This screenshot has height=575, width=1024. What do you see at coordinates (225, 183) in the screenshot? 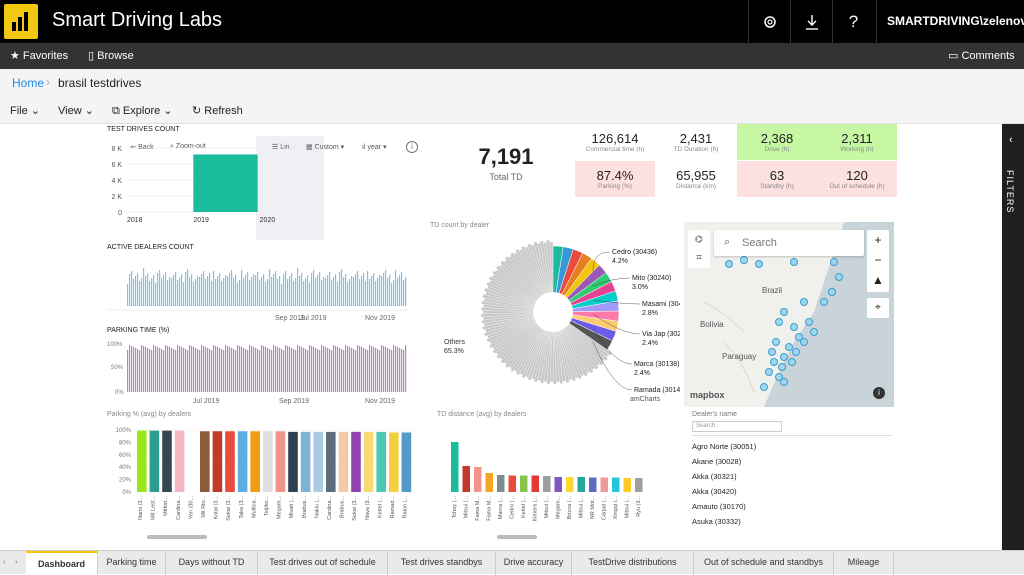
I see `tdc-bar` at bounding box center [225, 183].